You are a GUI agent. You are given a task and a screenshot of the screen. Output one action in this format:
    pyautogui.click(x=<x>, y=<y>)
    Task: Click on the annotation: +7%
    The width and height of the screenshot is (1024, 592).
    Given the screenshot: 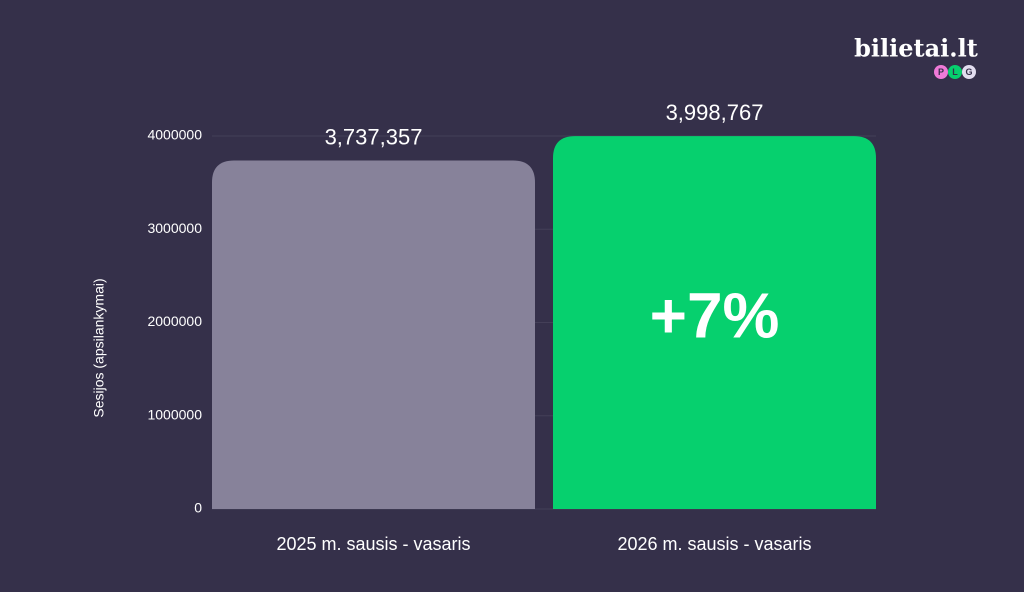 What is the action you would take?
    pyautogui.click(x=715, y=315)
    